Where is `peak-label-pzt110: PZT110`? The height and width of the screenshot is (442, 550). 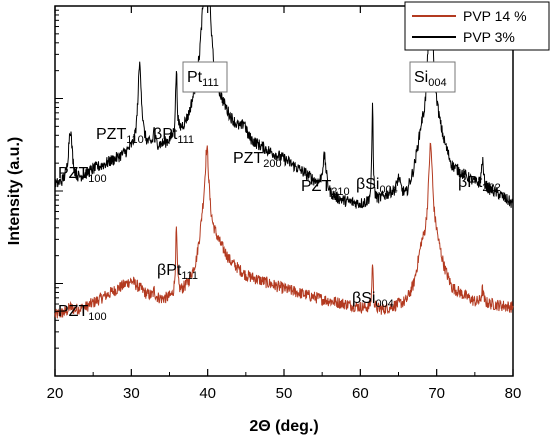
peak-label-pzt110: PZT110 is located at coordinates (120, 136).